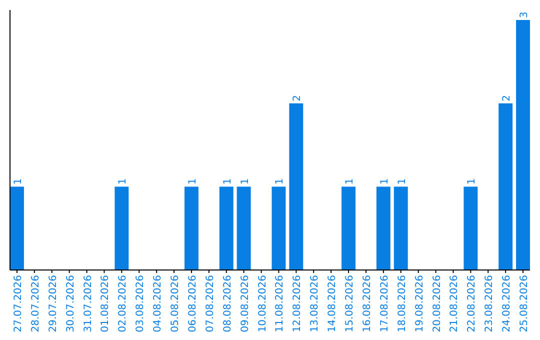 The width and height of the screenshot is (540, 340). Describe the element at coordinates (332, 303) in the screenshot. I see `x-tick-label: 14.08.2026` at that location.